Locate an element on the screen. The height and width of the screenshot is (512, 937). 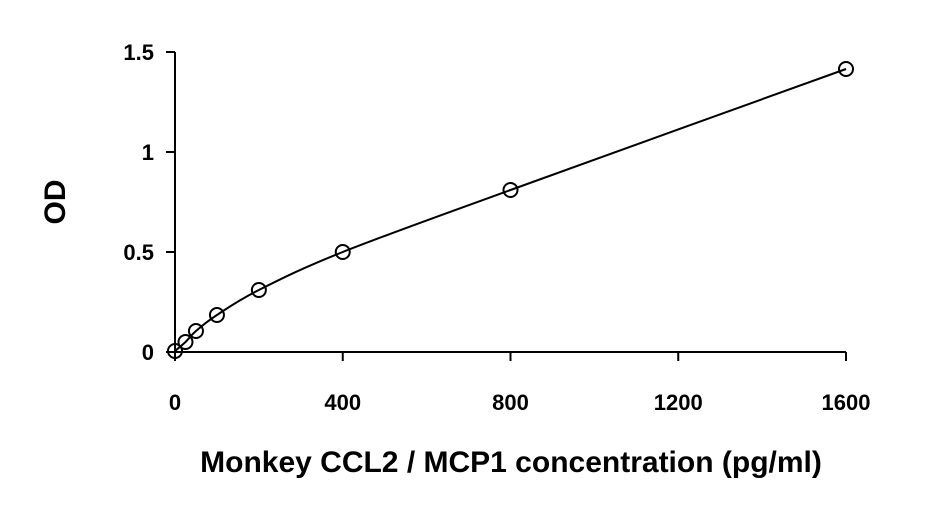
x-tick-label: 400 is located at coordinates (342, 402).